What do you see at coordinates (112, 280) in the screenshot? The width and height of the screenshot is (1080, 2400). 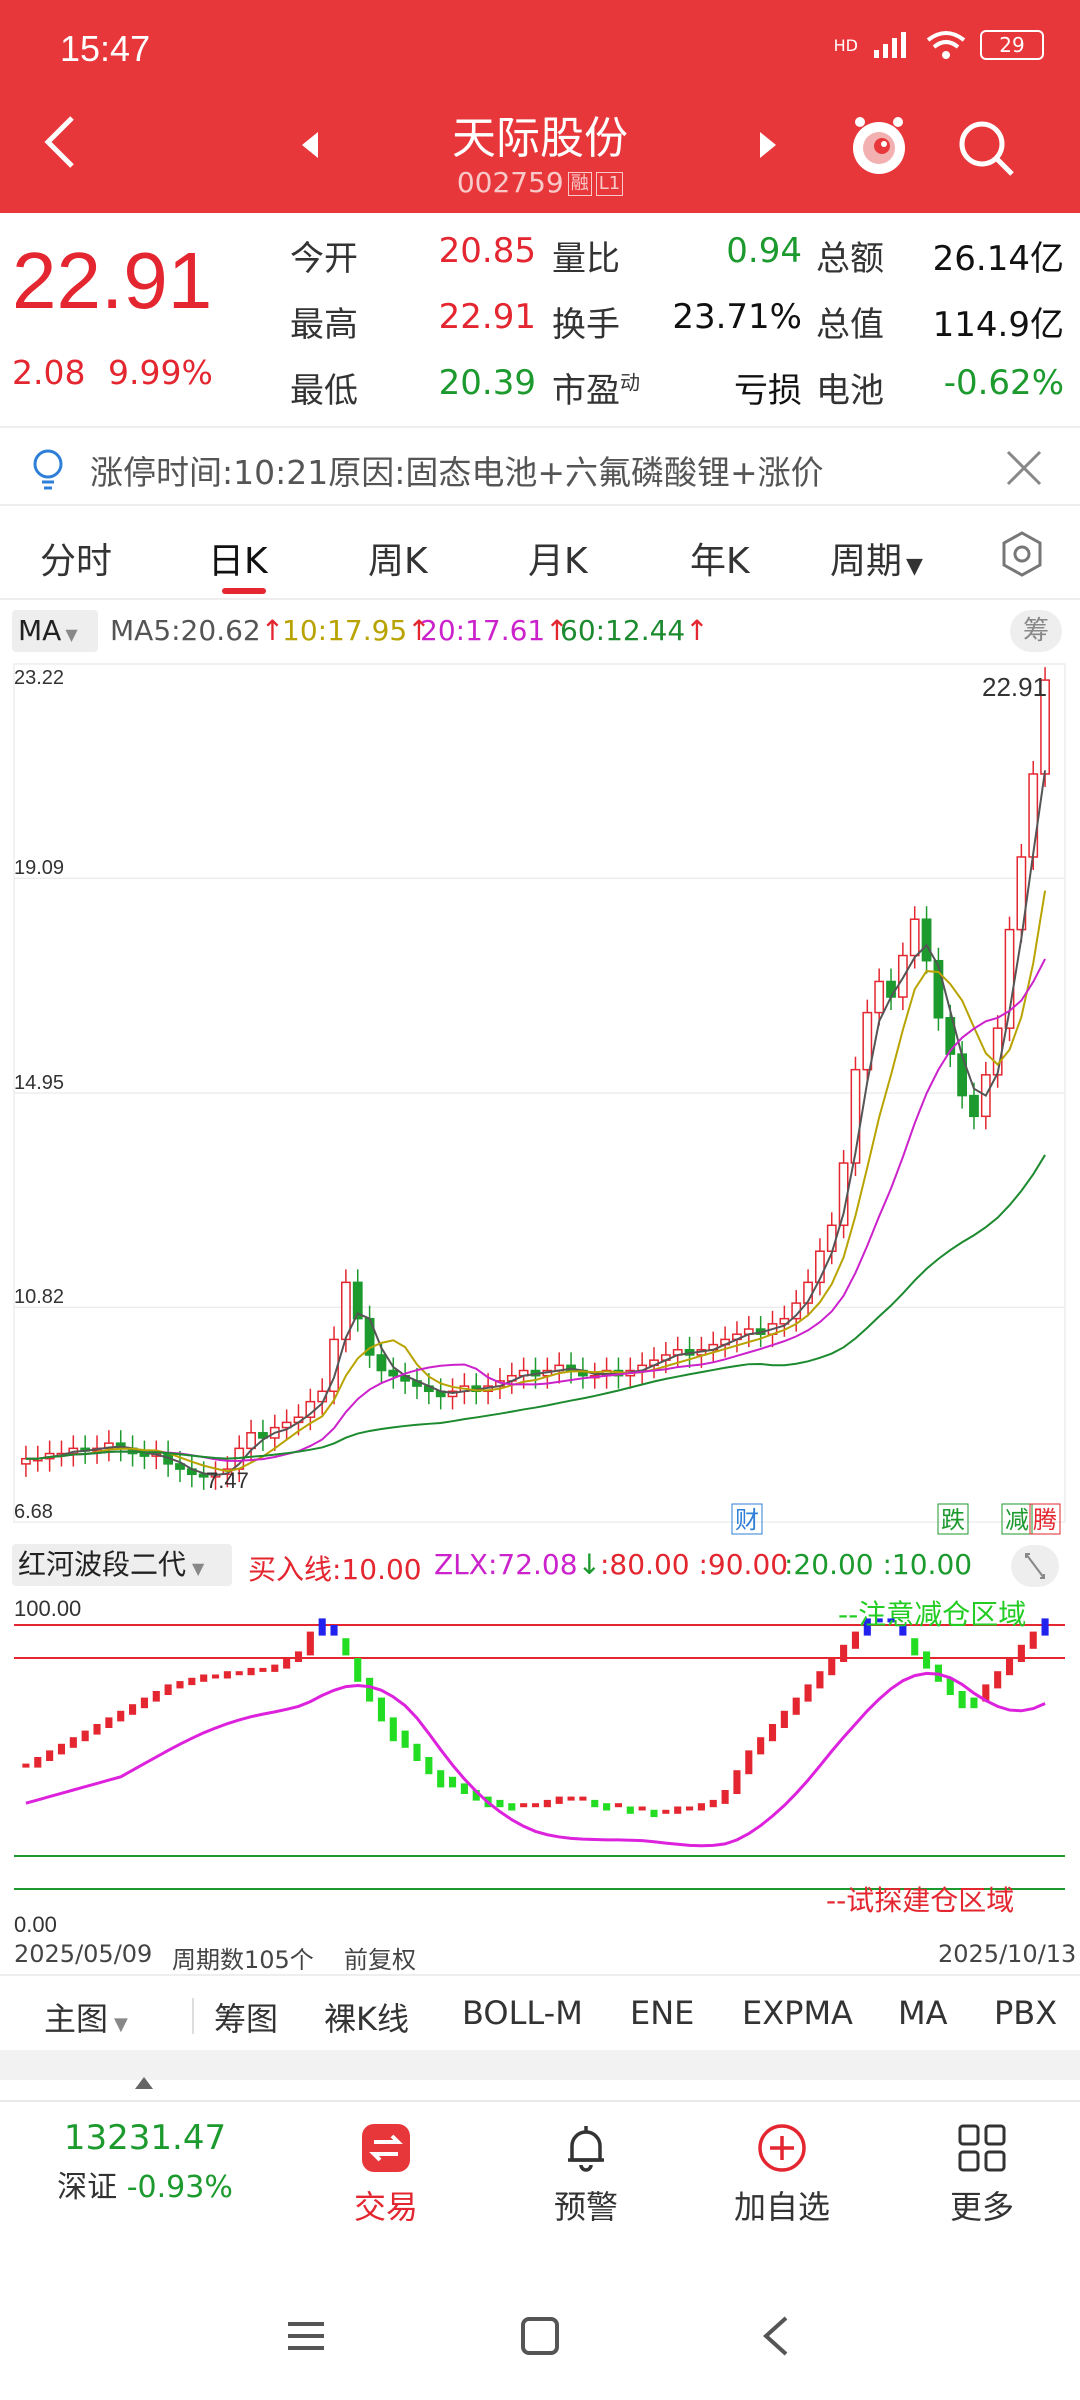 I see `last-price: 22.91` at bounding box center [112, 280].